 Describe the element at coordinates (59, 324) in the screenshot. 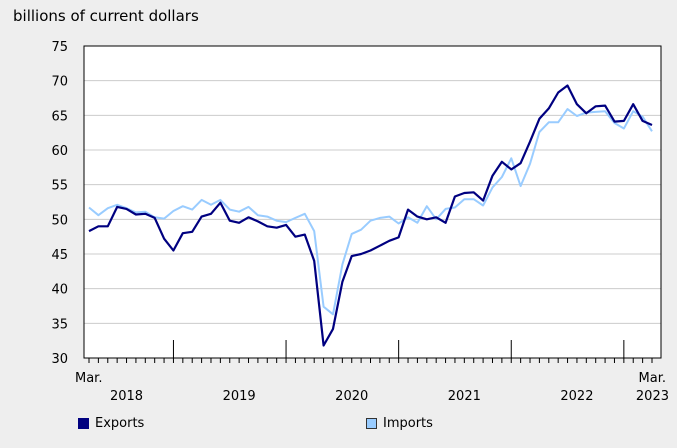

I see `y-tick-label: 35` at that location.